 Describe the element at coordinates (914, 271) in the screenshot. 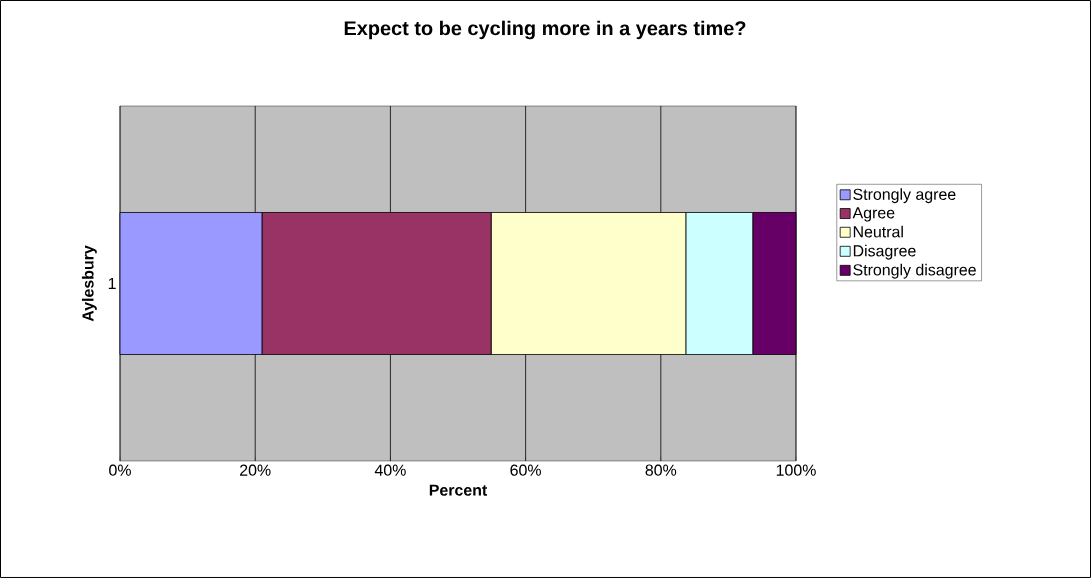

I see `legend-label: Strongly disagree` at that location.